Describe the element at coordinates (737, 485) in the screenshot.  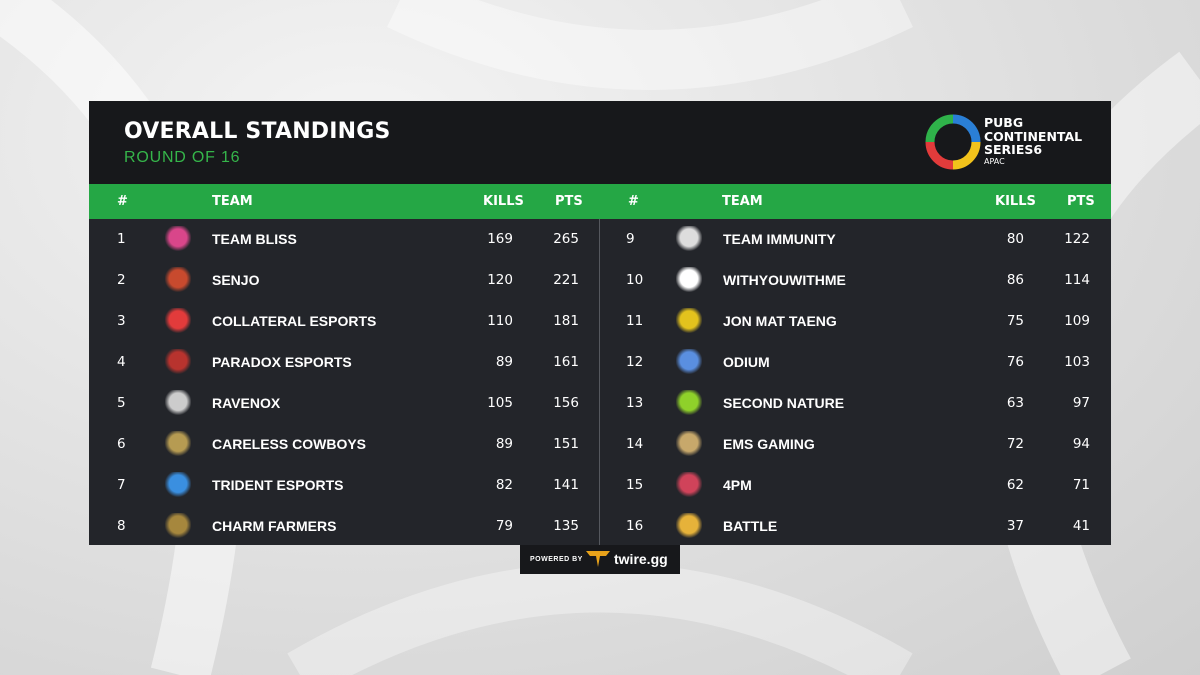
I see `team-name: 4PM` at that location.